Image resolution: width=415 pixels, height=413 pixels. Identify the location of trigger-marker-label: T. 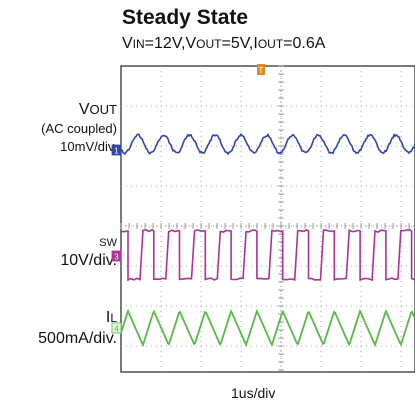
(261, 70).